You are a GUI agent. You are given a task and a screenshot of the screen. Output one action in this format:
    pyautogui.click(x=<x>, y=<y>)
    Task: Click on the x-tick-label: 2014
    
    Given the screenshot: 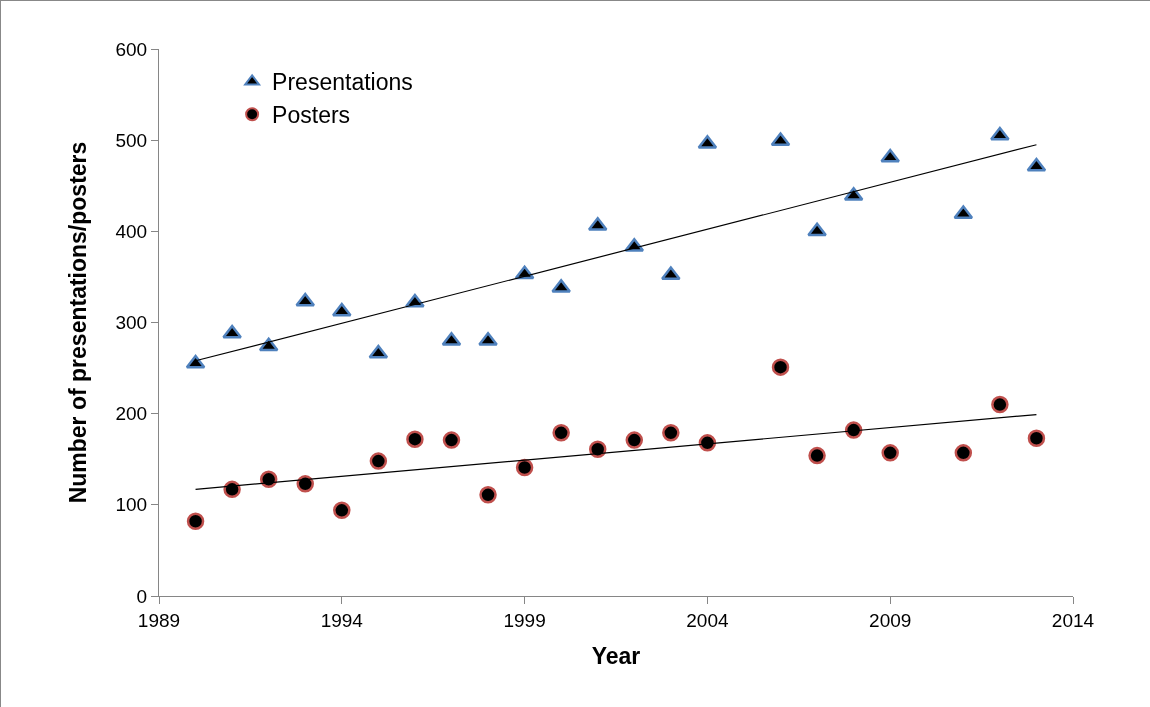 What is the action you would take?
    pyautogui.click(x=1073, y=620)
    